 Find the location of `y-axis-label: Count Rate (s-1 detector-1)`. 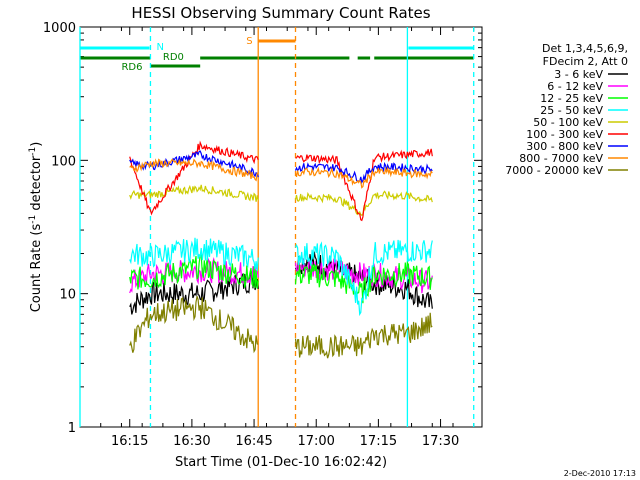

y-axis-label: Count Rate (s-1 detector-1) is located at coordinates (36, 227).